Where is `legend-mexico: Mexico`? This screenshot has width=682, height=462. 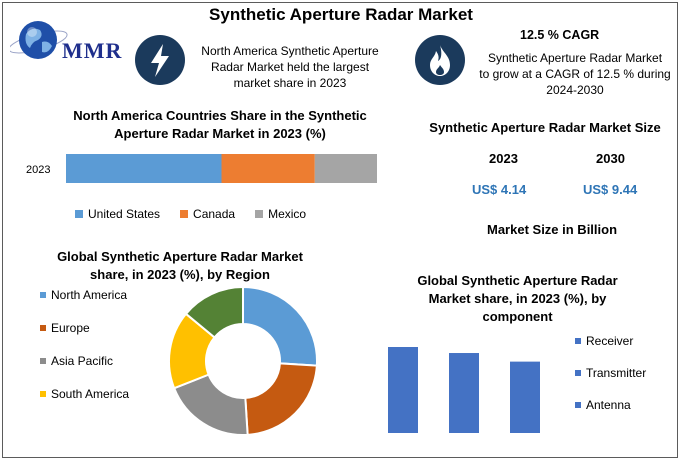 legend-mexico: Mexico is located at coordinates (280, 214).